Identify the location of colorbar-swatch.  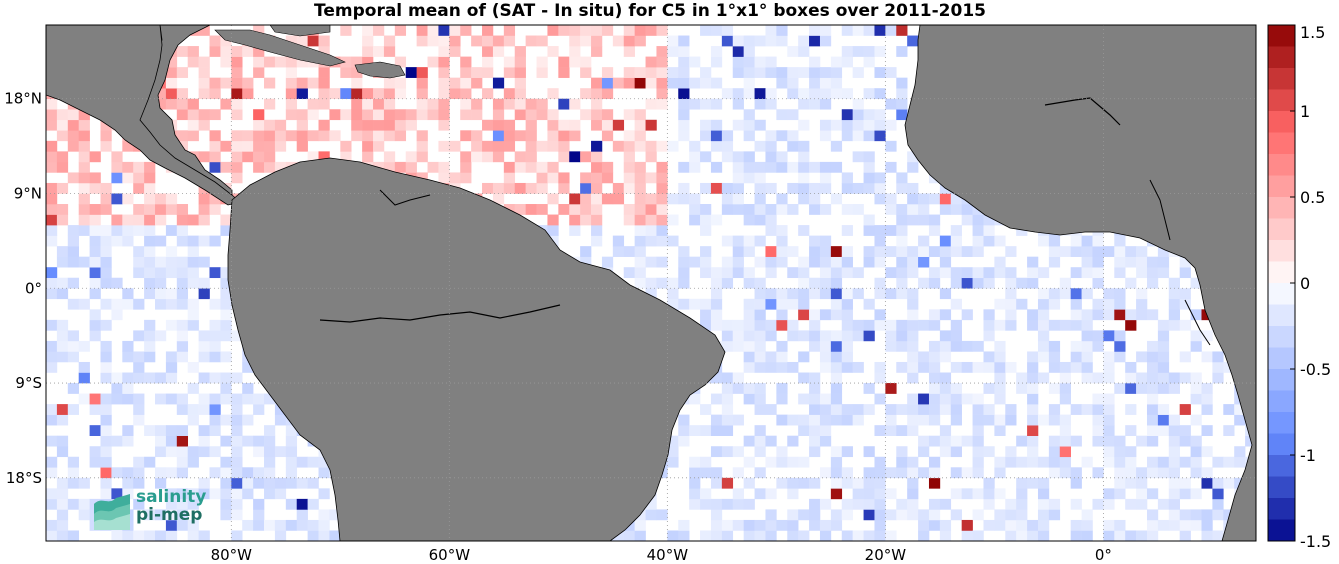
(1281, 358).